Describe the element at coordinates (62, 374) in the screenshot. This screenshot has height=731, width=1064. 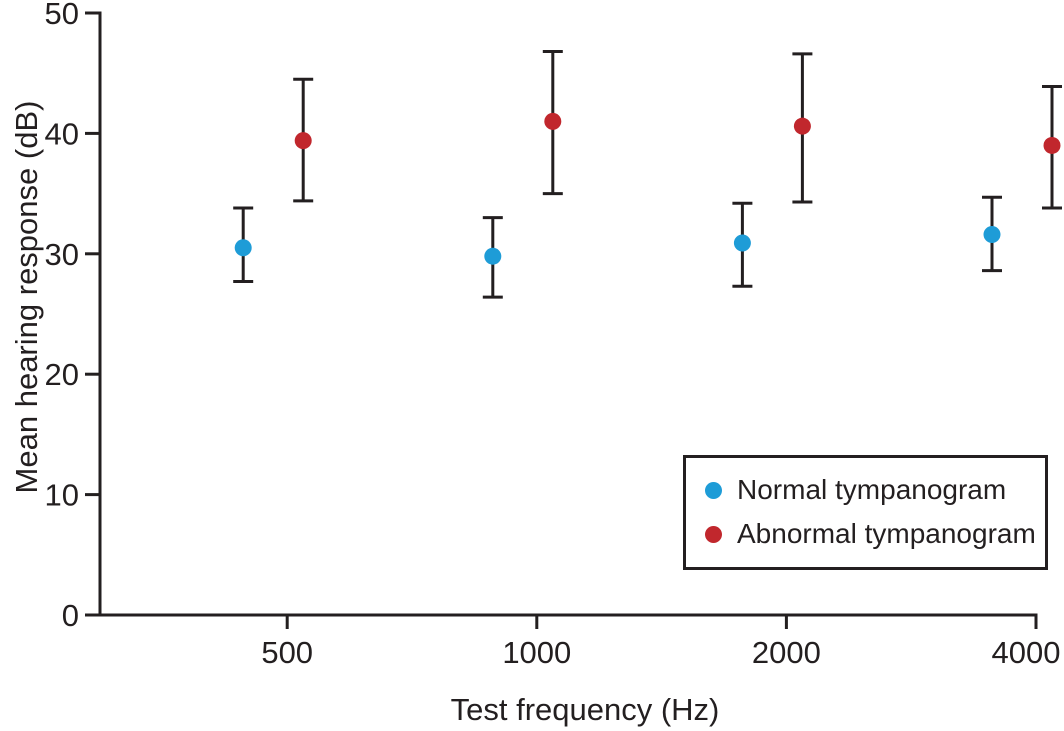
I see `y-tick-label-20: 20` at that location.